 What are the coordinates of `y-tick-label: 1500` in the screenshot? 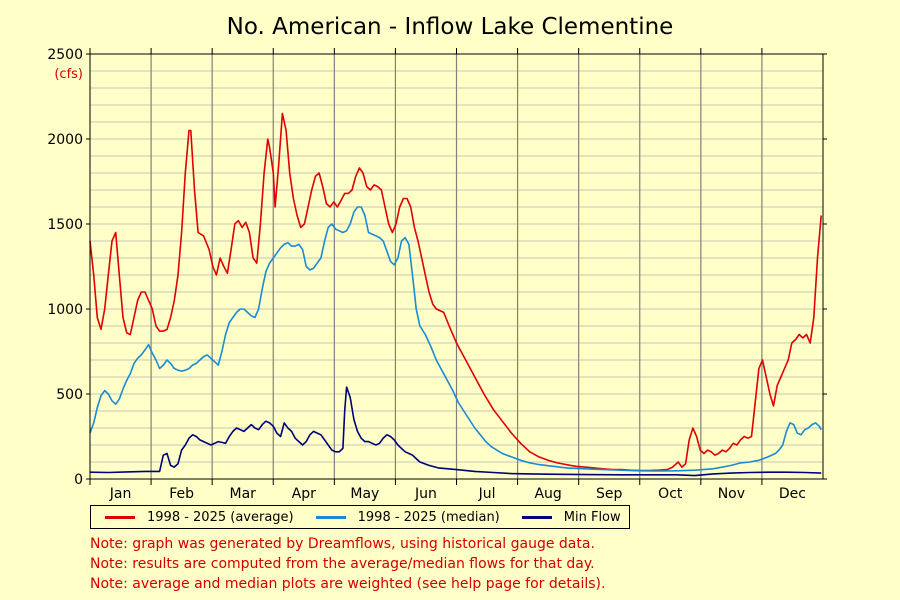 It's located at (65, 225).